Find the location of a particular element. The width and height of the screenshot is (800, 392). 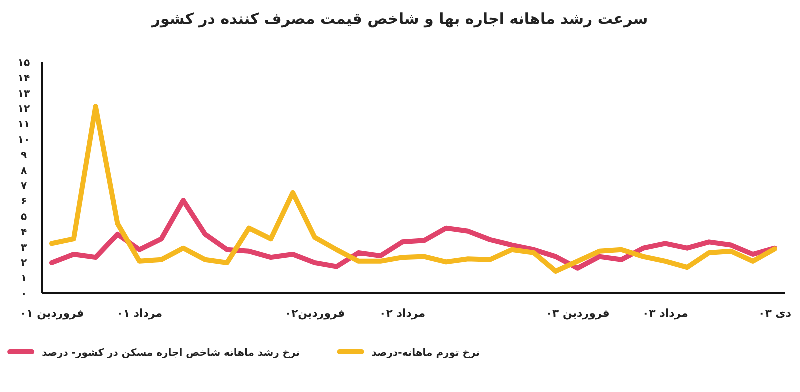

x-tick-label: فروردین۰۲ is located at coordinates (315, 313).